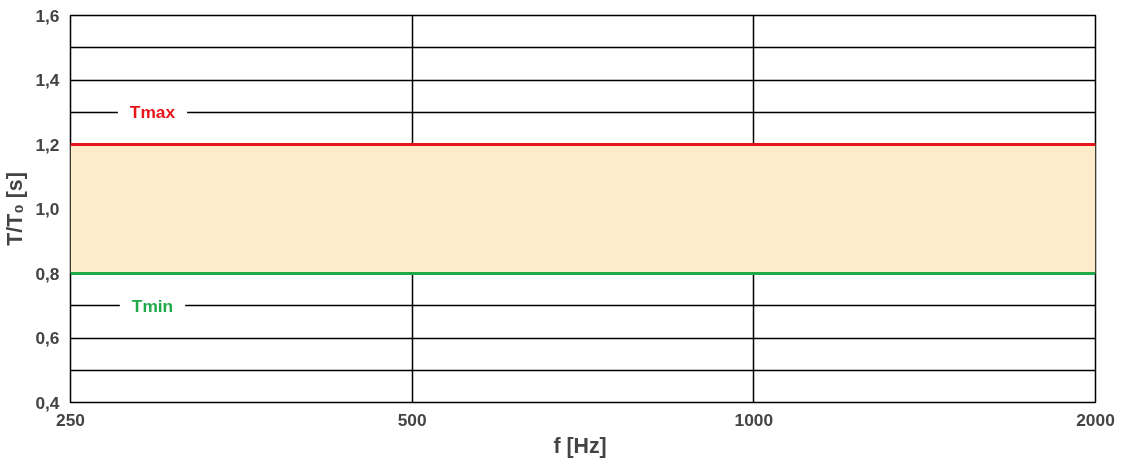  What do you see at coordinates (152, 305) in the screenshot?
I see `ref-line-label: Tmin` at bounding box center [152, 305].